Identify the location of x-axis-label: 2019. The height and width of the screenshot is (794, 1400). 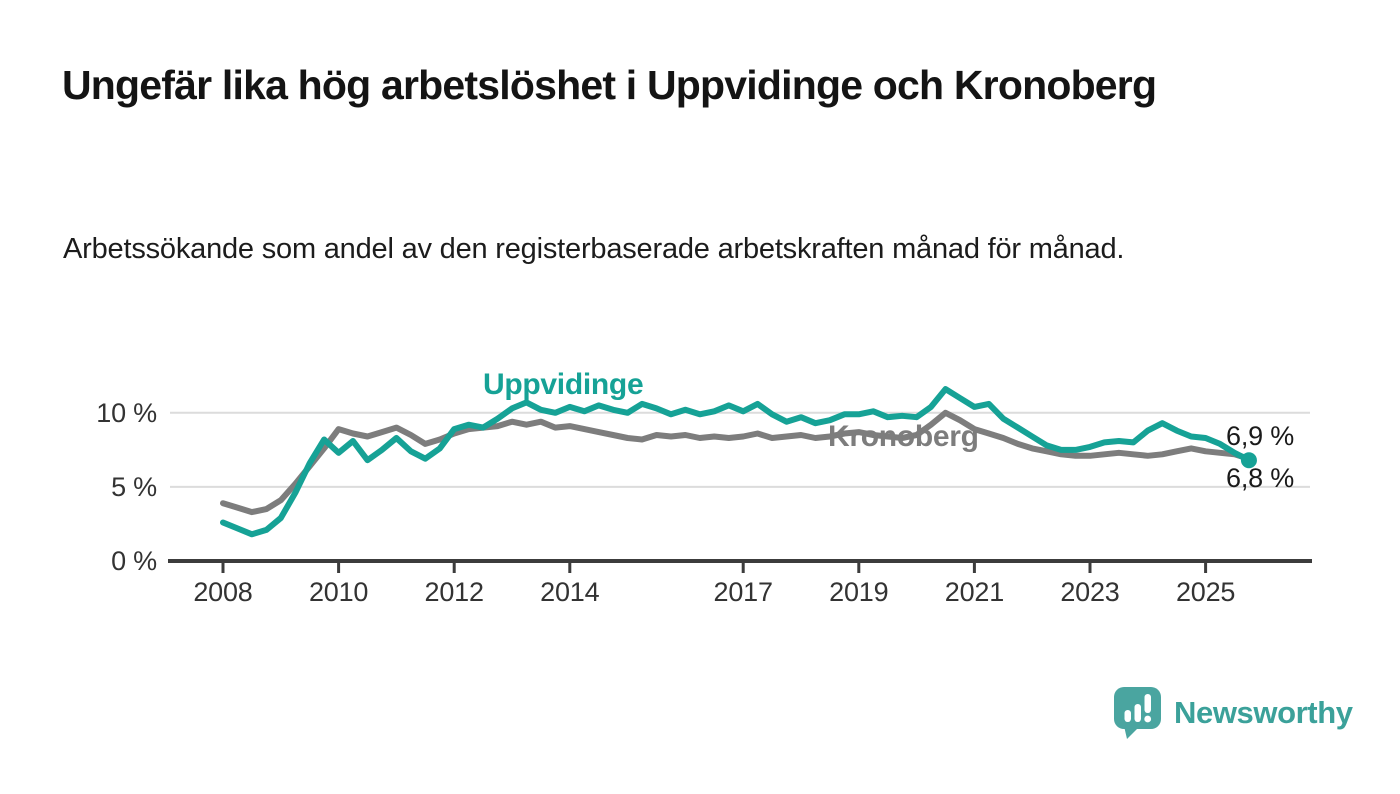
(859, 592).